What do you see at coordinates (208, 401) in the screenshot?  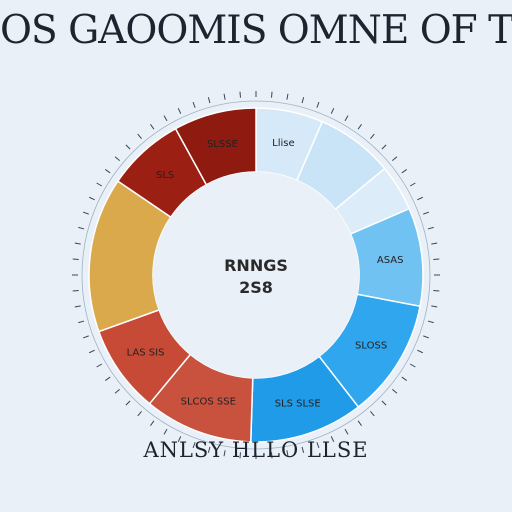 I see `slice-label-6: SLCOS SSE` at bounding box center [208, 401].